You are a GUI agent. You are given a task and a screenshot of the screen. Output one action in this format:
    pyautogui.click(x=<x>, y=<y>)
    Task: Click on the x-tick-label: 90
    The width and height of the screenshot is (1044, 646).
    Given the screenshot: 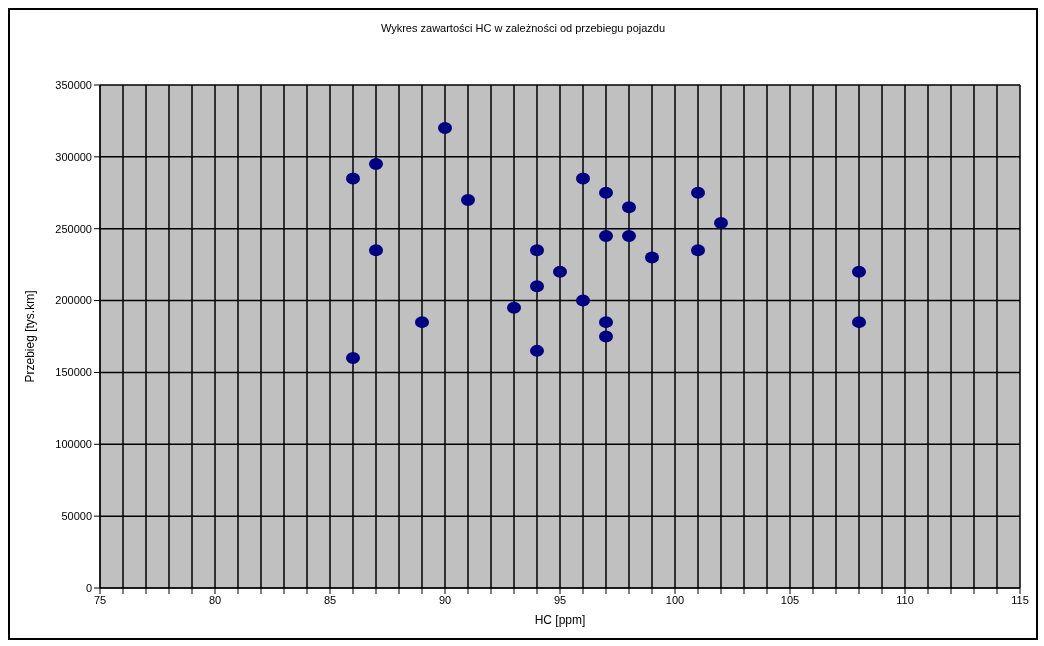 What is the action you would take?
    pyautogui.click(x=445, y=599)
    